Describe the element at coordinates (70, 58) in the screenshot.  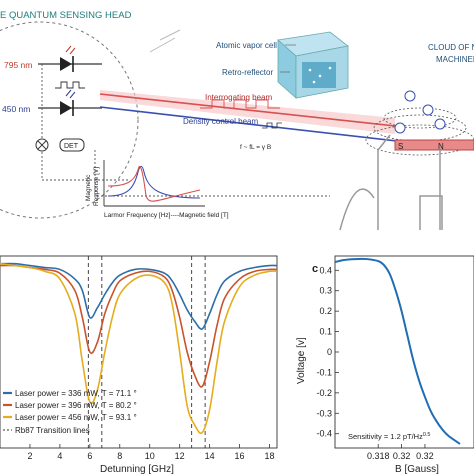
I see `laser-795-diode-icon` at that location.